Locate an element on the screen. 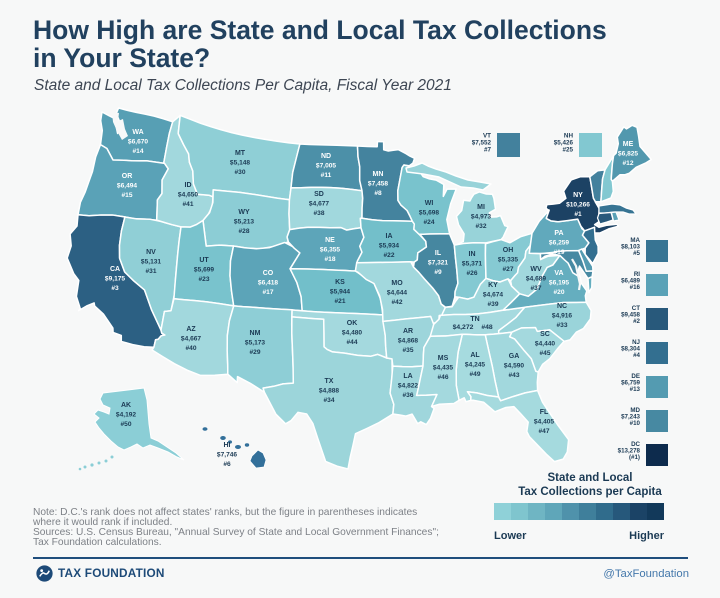  svg-text: WI is located at coordinates (429, 203).